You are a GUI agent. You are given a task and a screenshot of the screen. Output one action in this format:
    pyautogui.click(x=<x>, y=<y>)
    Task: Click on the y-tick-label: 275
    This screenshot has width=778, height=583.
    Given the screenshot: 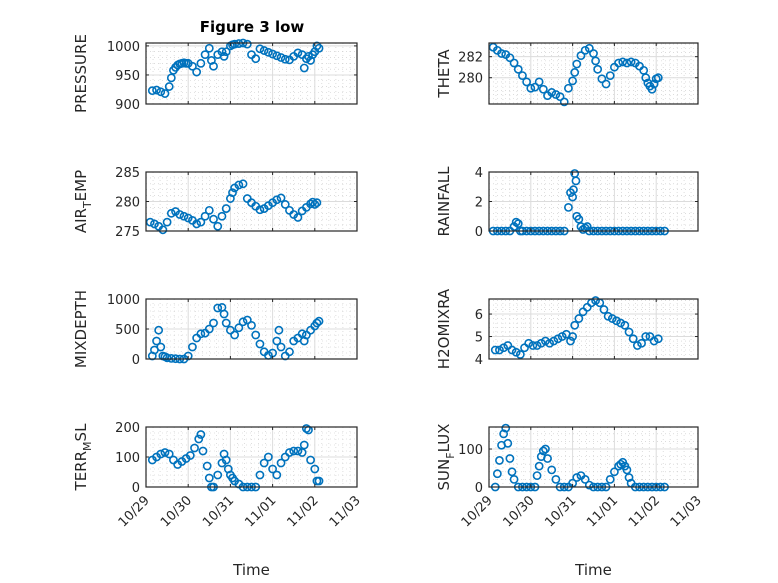 What is the action you would take?
    pyautogui.click(x=127, y=232)
    